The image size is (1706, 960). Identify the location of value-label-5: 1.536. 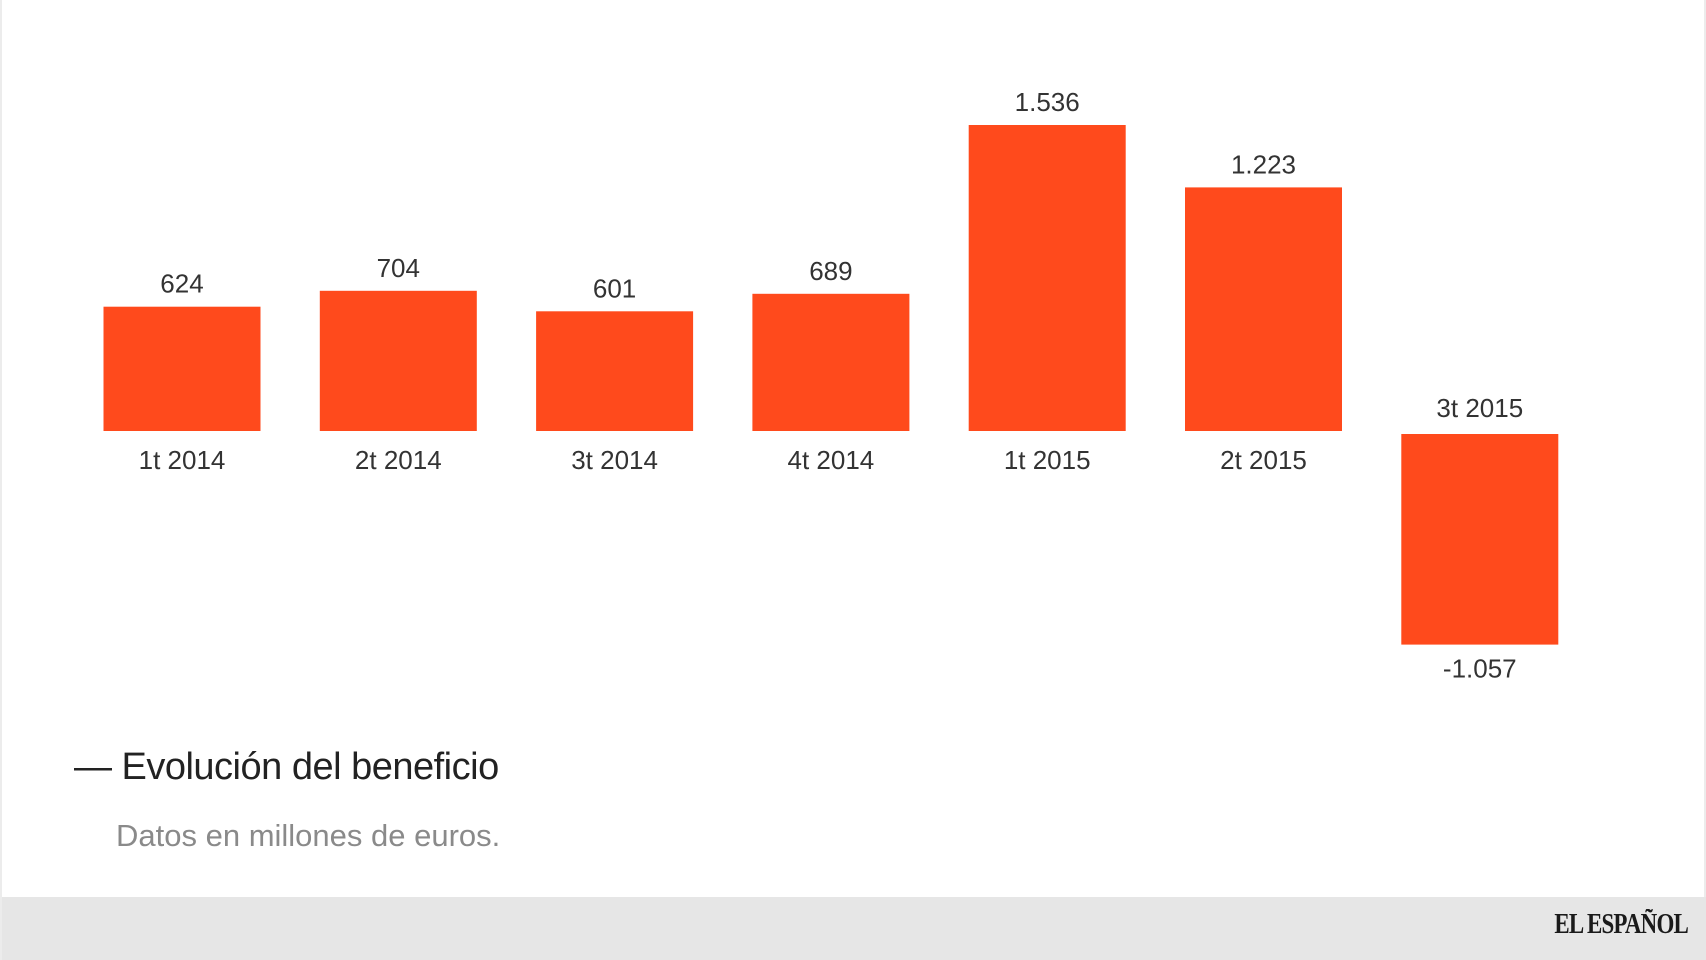
(1047, 102).